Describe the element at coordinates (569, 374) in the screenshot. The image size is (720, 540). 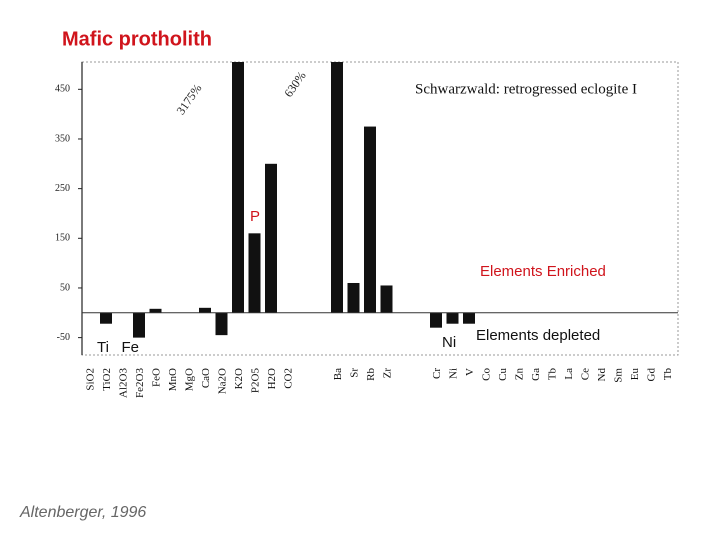
I see `x-tick-label: La` at that location.